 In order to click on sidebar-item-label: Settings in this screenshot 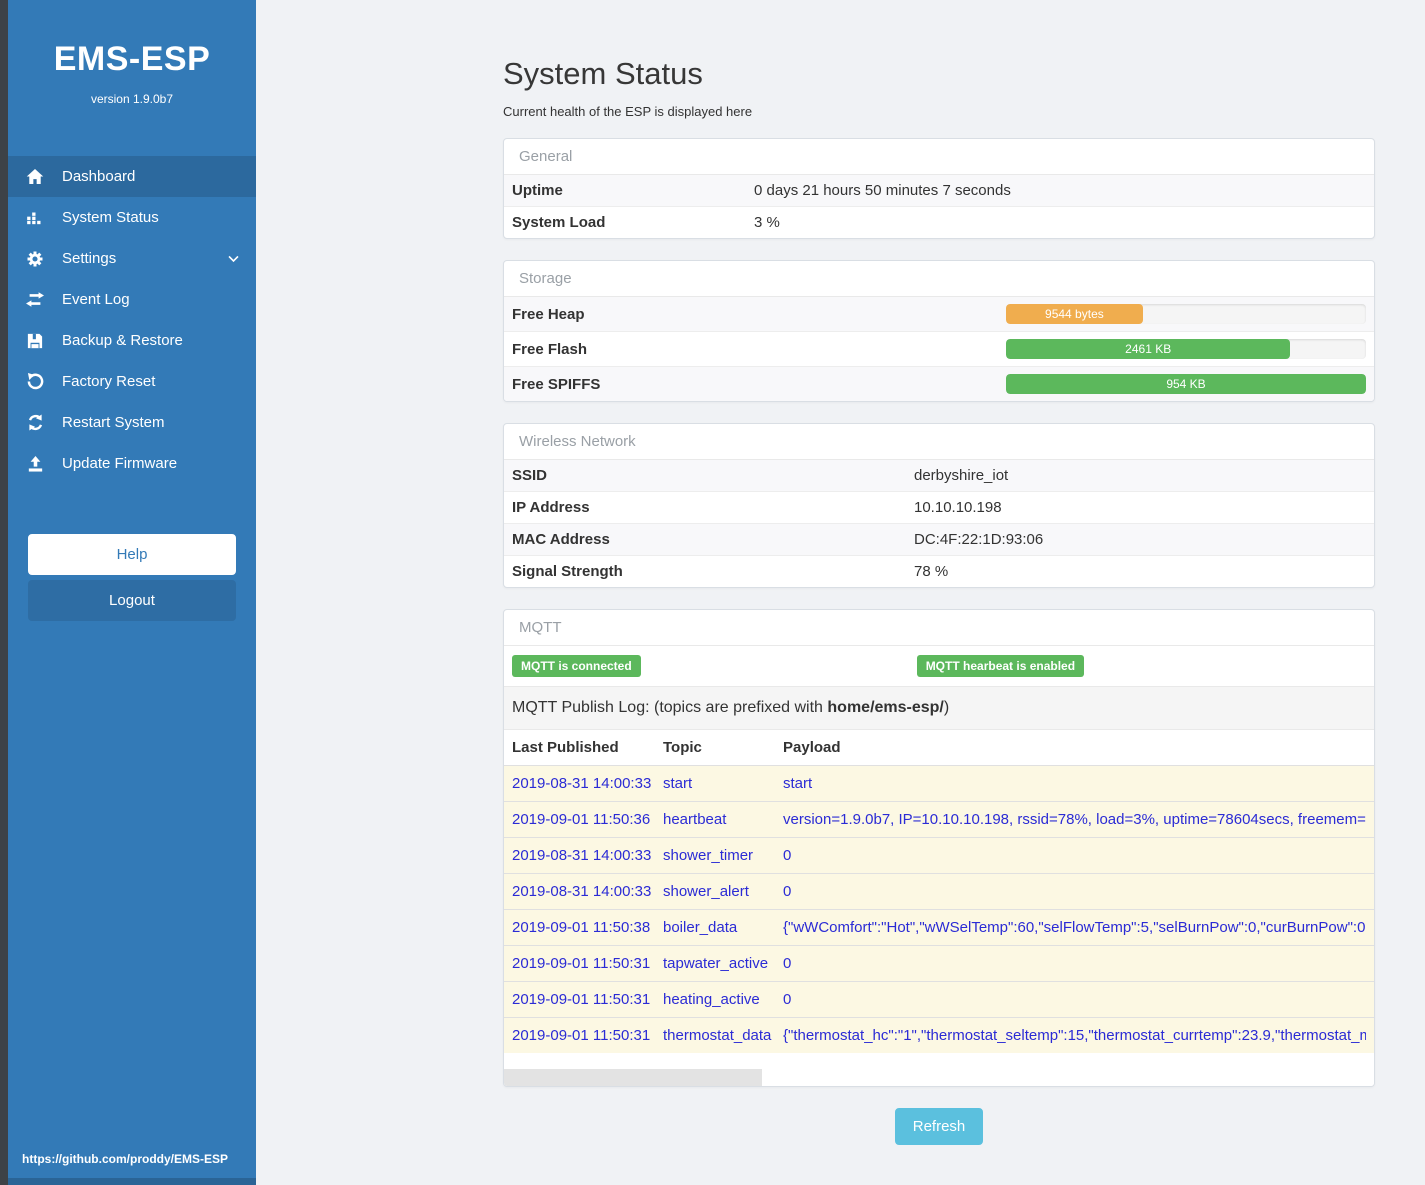, I will do `click(89, 258)`.